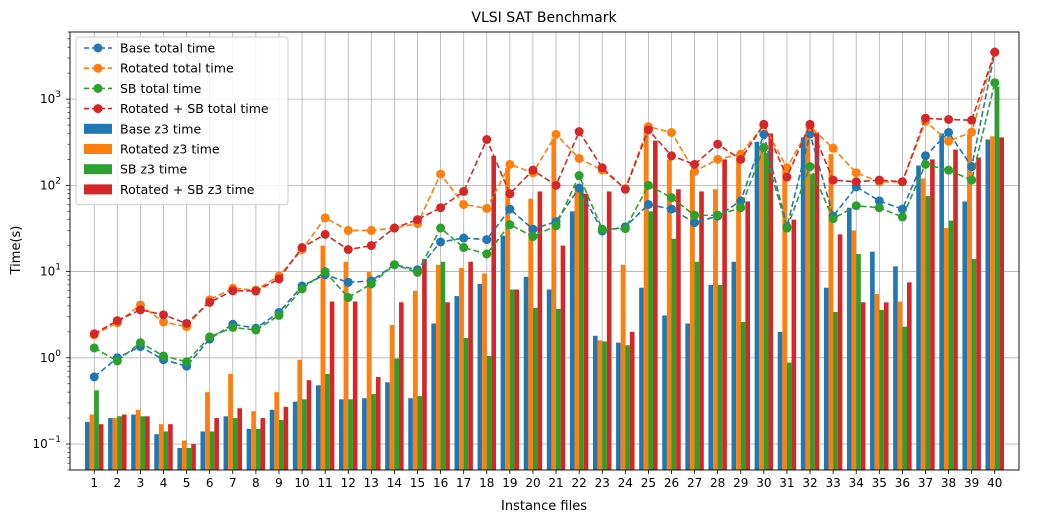  What do you see at coordinates (118, 483) in the screenshot?
I see `x-tick-label: 2` at bounding box center [118, 483].